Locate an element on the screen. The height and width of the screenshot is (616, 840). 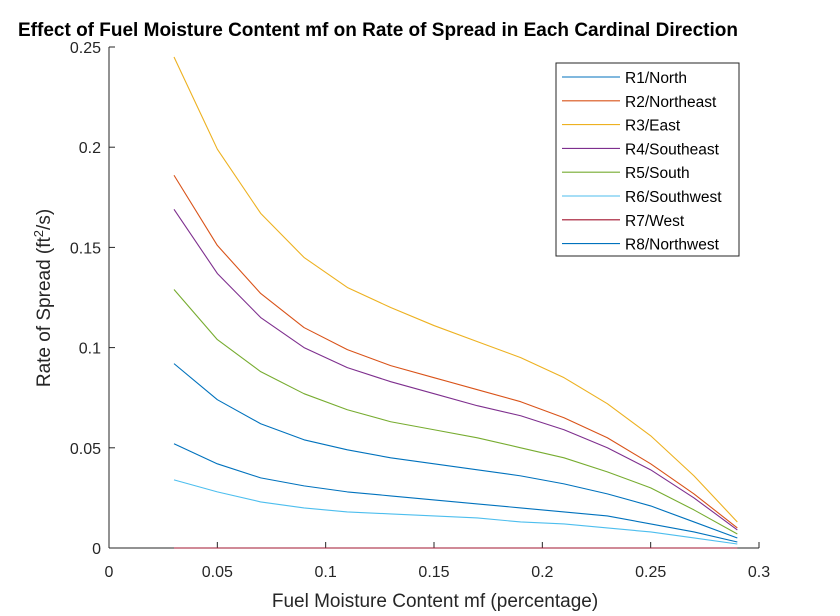
x-tick-label: 0.25 is located at coordinates (650, 572).